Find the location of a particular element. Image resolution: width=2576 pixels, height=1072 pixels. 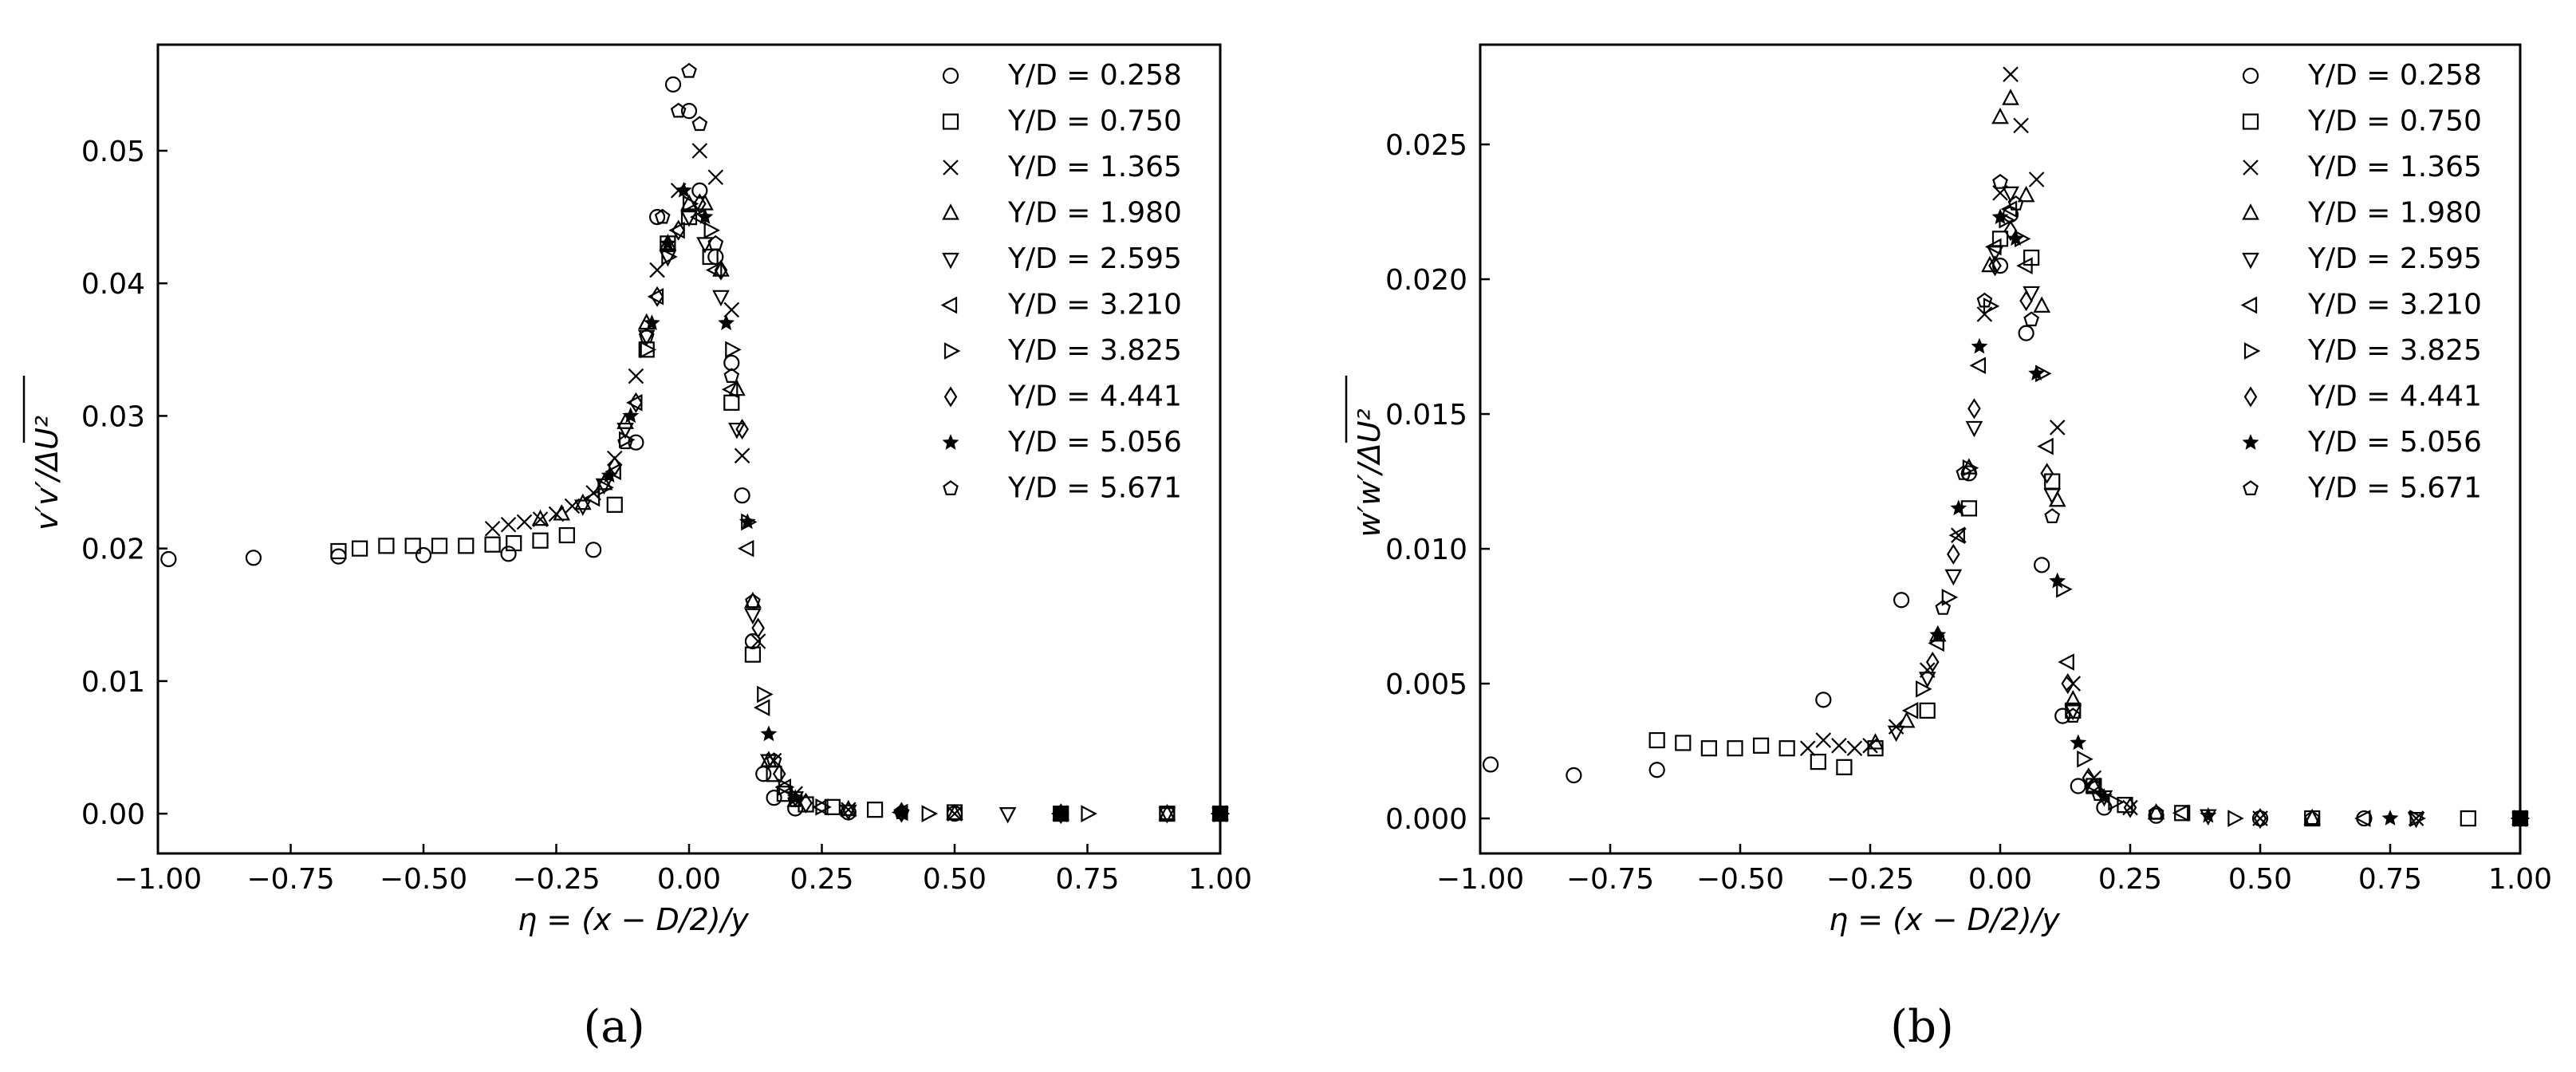

y-tick-label: 0.025 is located at coordinates (1426, 146).